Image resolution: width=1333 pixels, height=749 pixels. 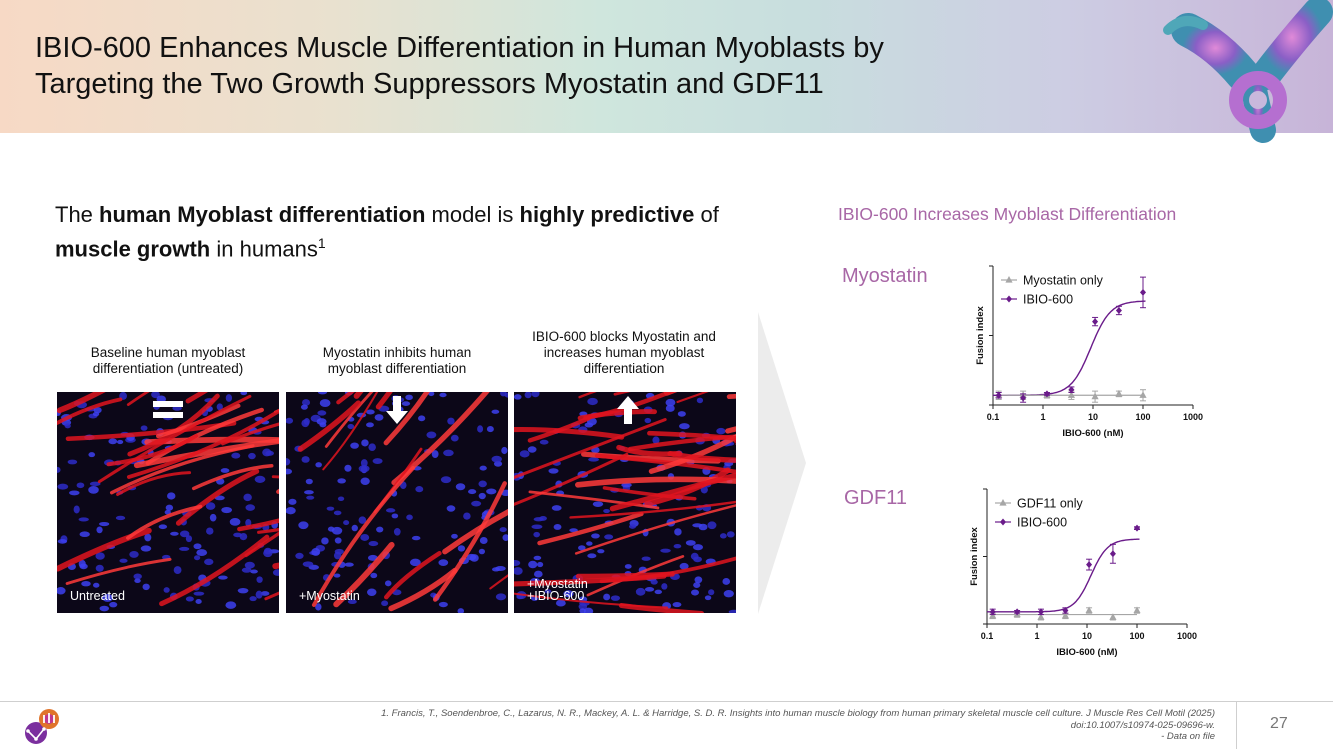 What do you see at coordinates (666, 701) in the screenshot?
I see `footer-divider` at bounding box center [666, 701].